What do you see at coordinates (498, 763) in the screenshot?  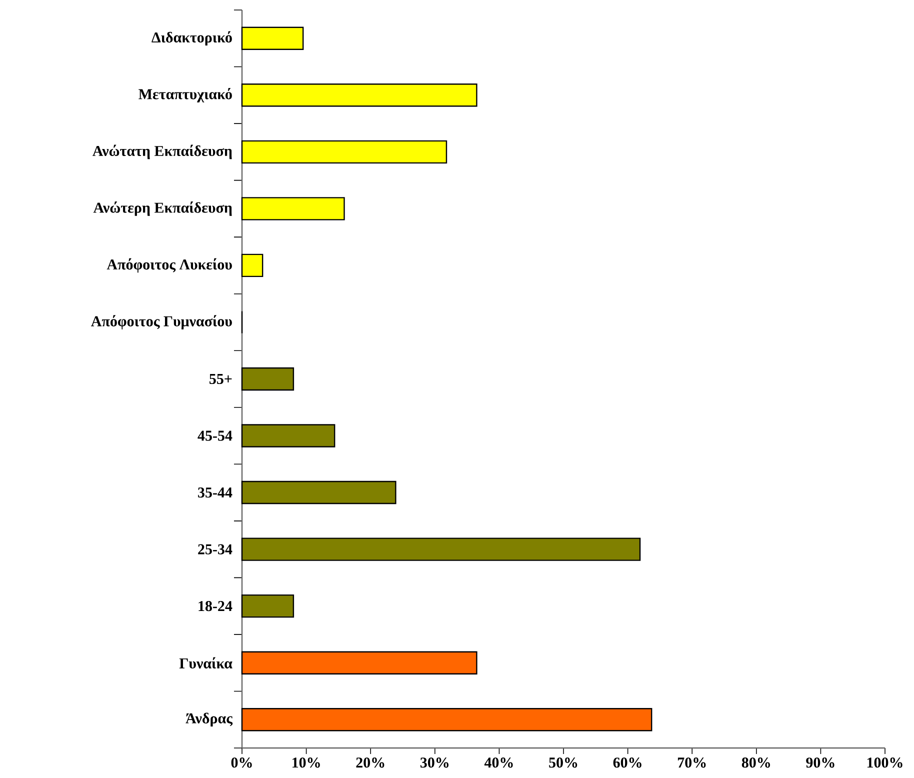 I see `x-tick-label: 40%` at bounding box center [498, 763].